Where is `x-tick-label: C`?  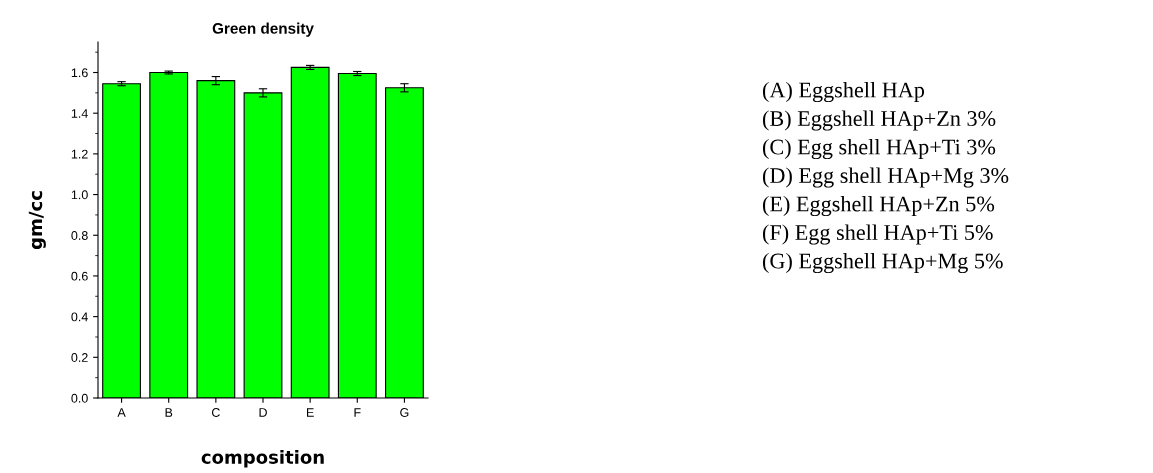 x-tick-label: C is located at coordinates (215, 412).